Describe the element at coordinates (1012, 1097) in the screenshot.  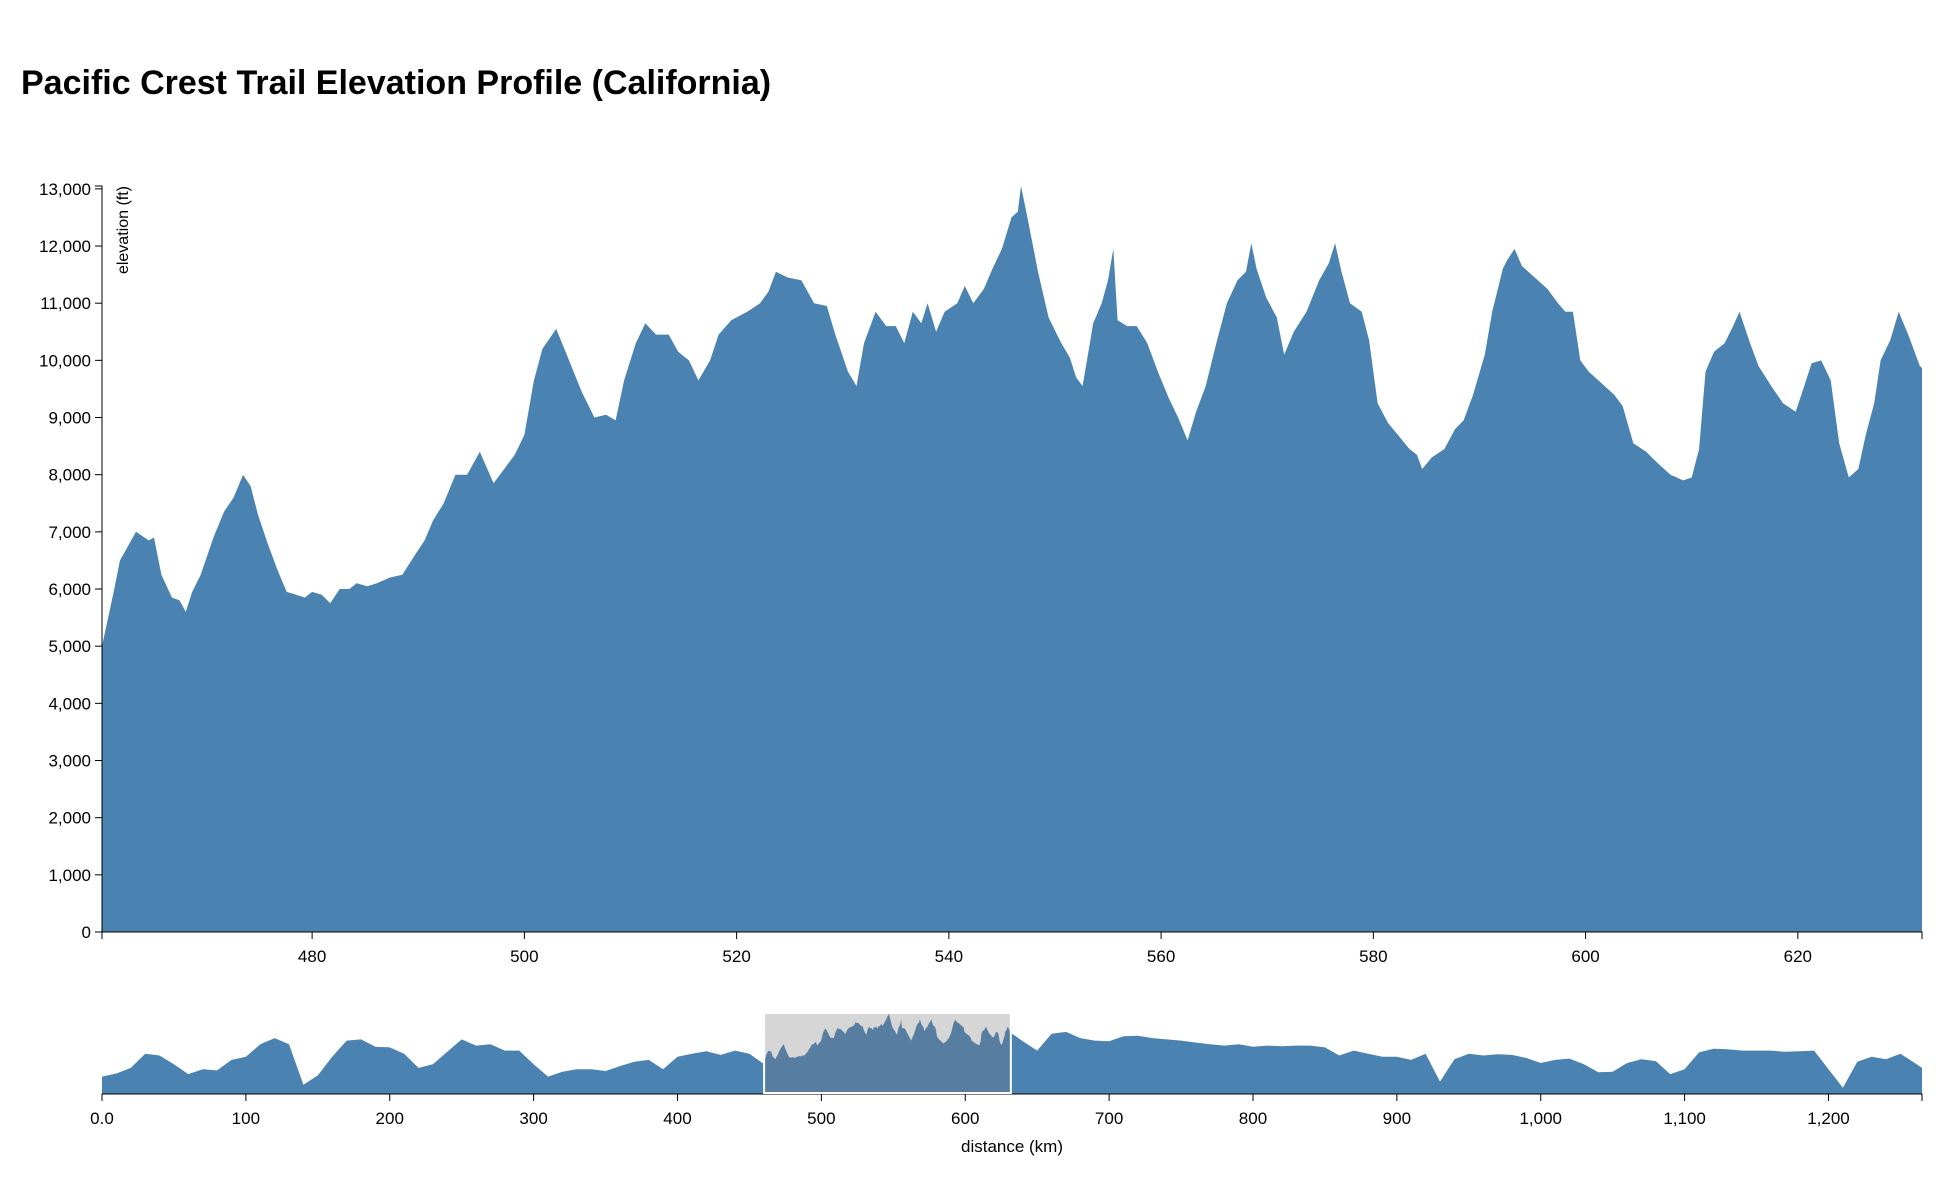
I see `context-x-axis` at that location.